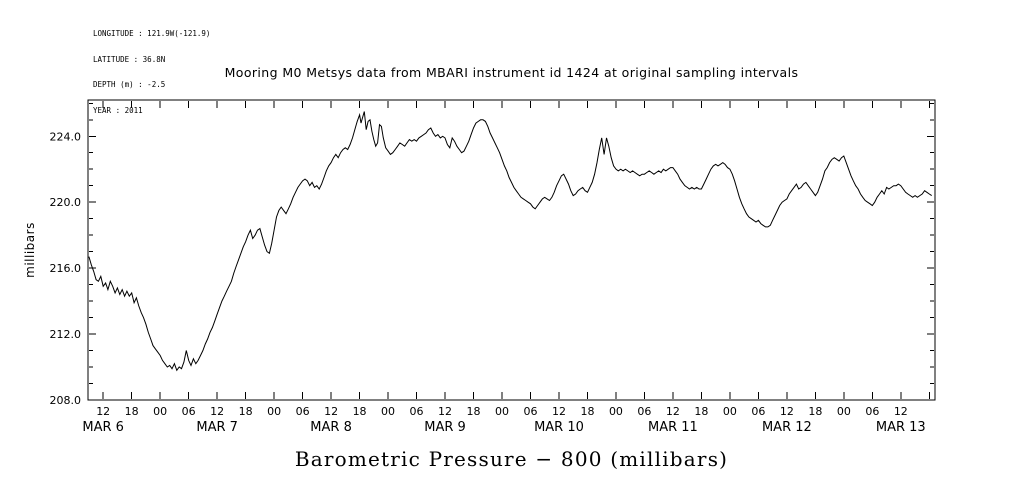  What do you see at coordinates (129, 84) in the screenshot?
I see `depth-label: DEPTH (m) : -2.5` at bounding box center [129, 84].